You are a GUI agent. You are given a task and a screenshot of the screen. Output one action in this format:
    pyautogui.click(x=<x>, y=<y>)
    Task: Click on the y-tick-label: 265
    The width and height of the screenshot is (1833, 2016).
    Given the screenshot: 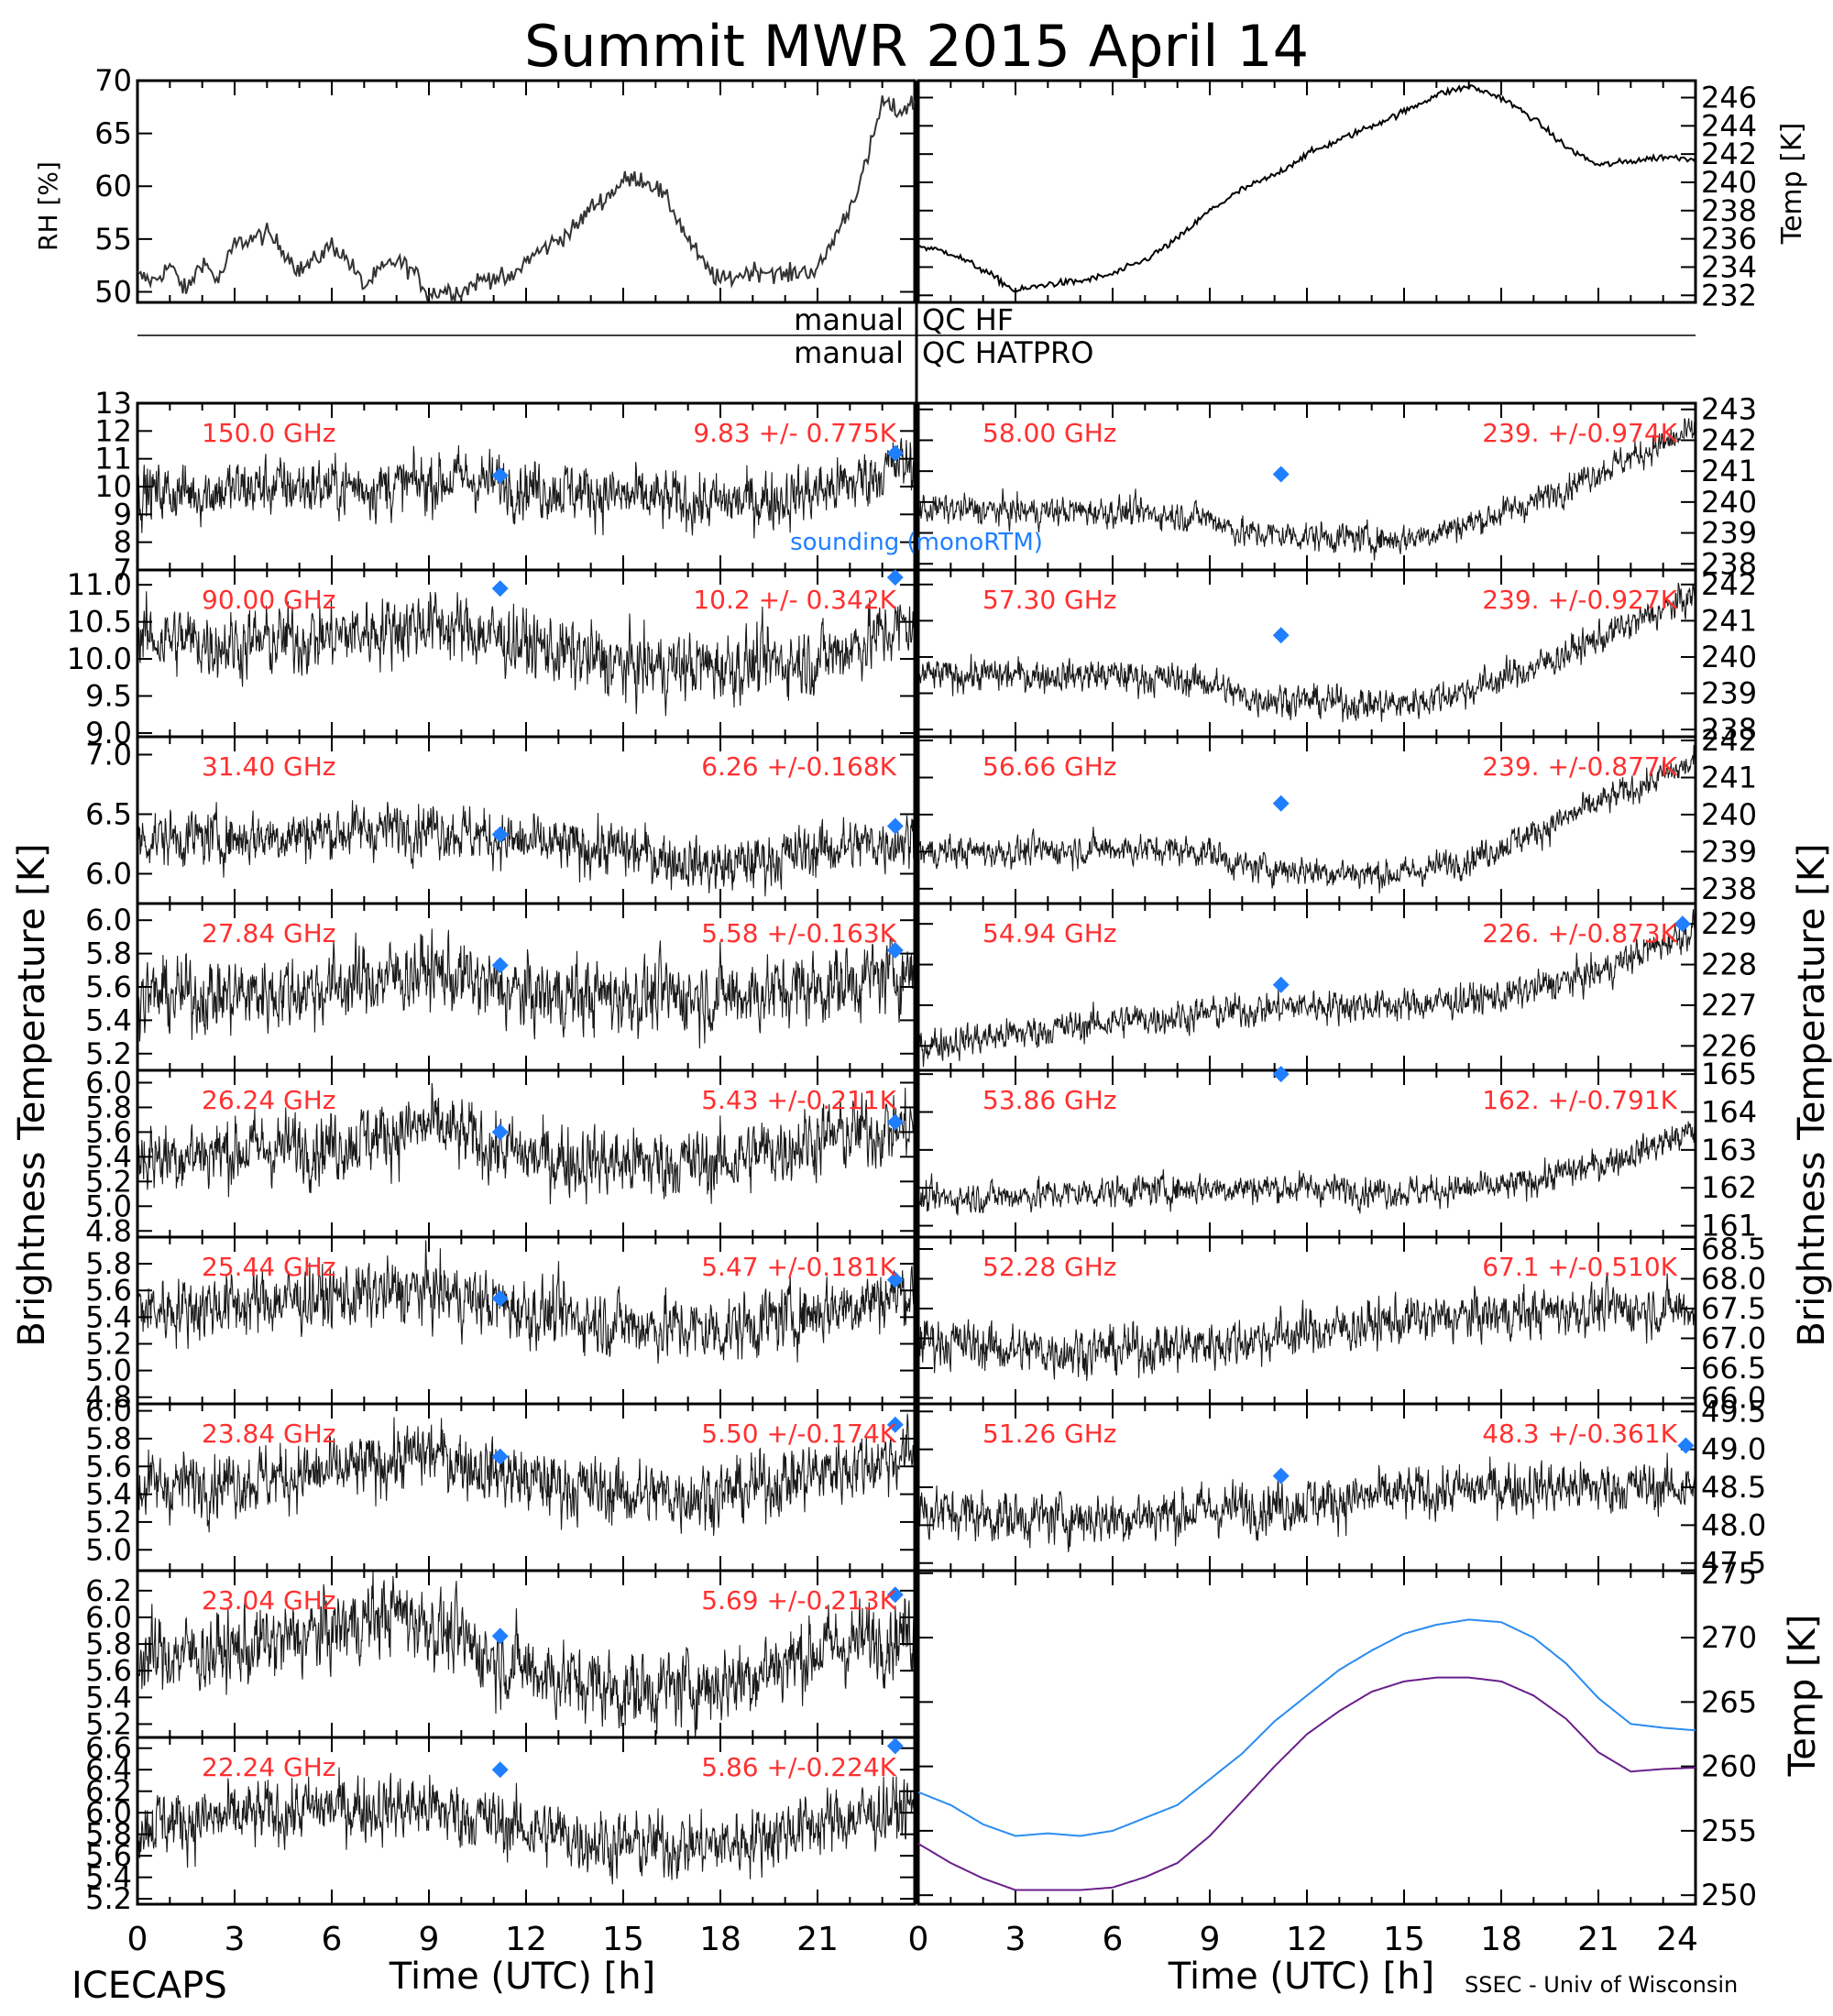 What is the action you would take?
    pyautogui.click(x=1729, y=1701)
    